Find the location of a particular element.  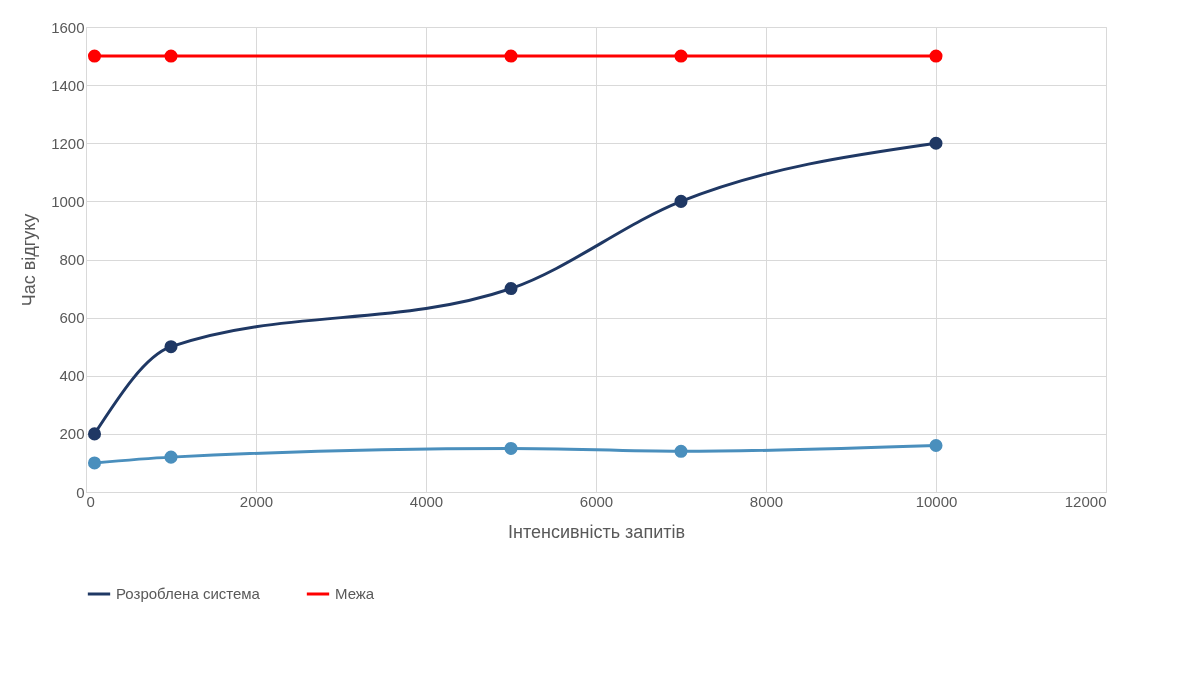

y-axis-title: Час відгуку is located at coordinates (29, 260).